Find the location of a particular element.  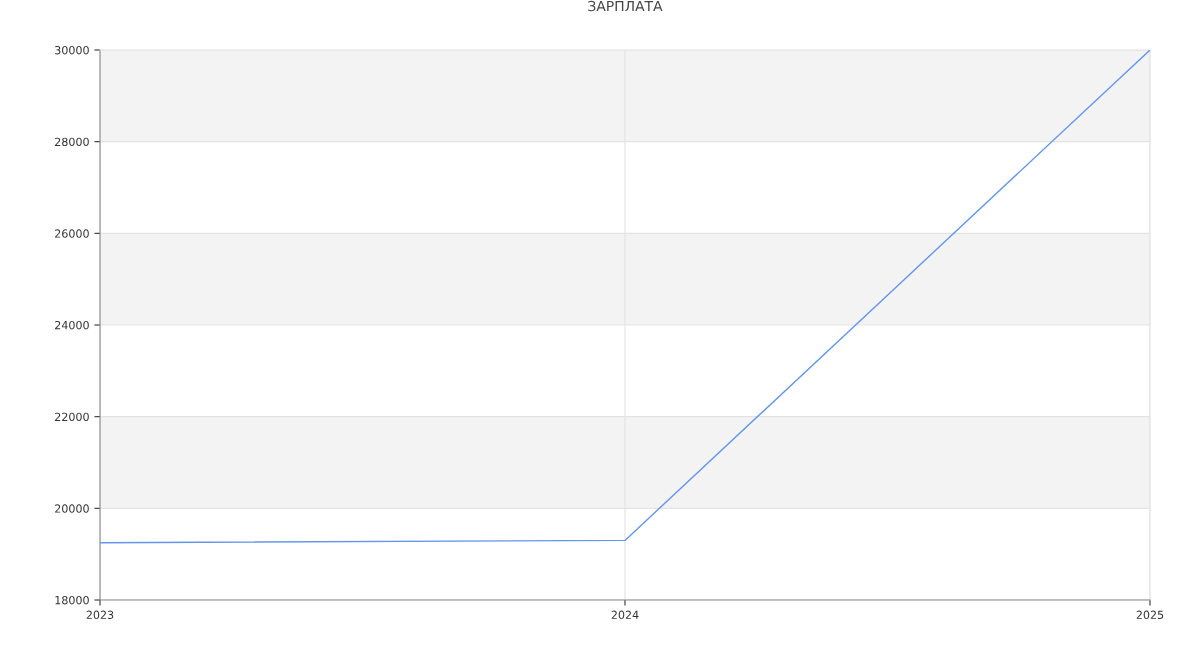

y-tick-label: 24000 is located at coordinates (72, 325).